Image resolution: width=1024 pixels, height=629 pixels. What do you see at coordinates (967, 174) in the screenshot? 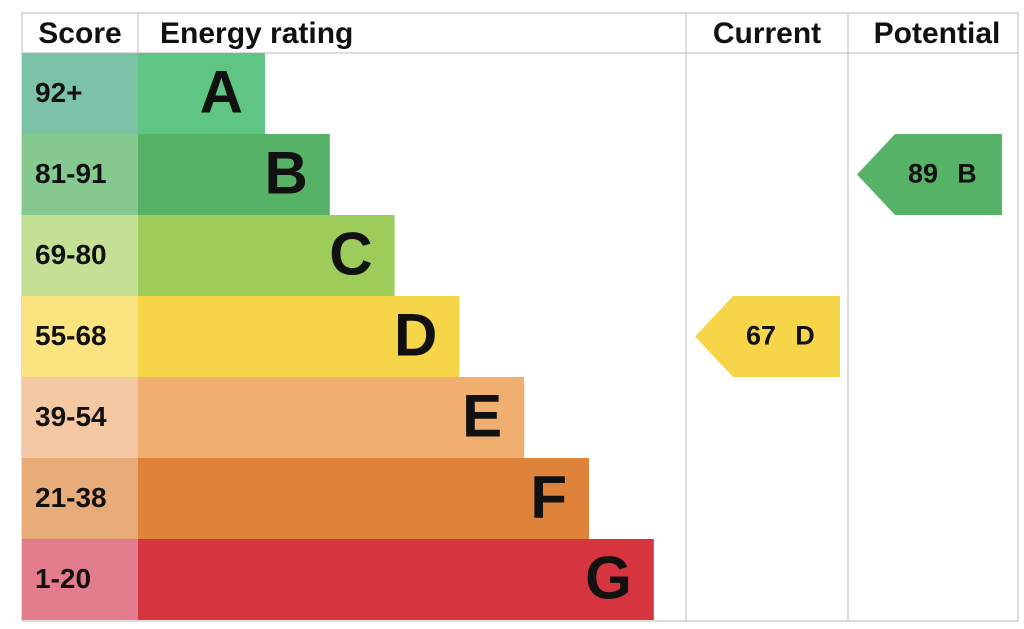
I see `potential-letter: B` at bounding box center [967, 174].